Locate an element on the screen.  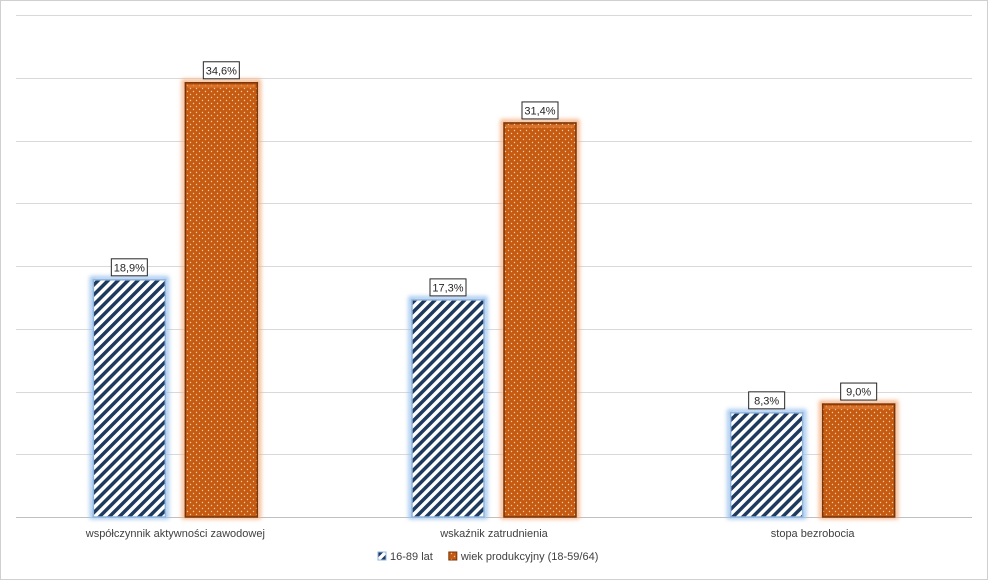
legend: 16-89 lat wiek produkcyjny (18-59/64) is located at coordinates (488, 557).